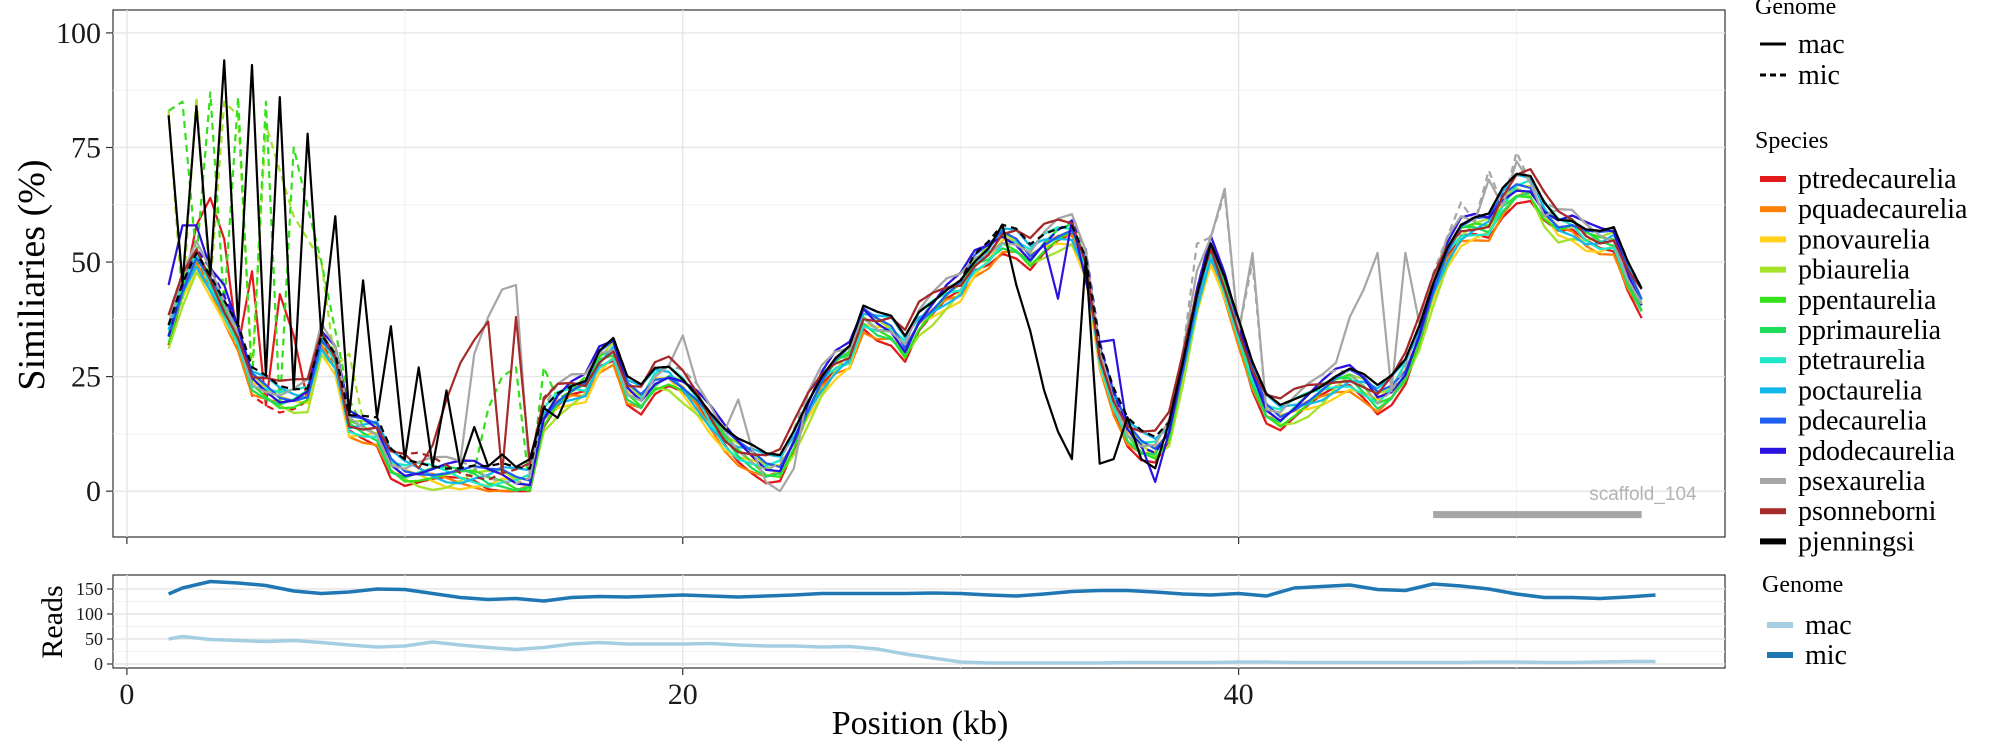 The width and height of the screenshot is (2000, 750). Describe the element at coordinates (94, 639) in the screenshot. I see `reads-y-tick-label: 50` at that location.